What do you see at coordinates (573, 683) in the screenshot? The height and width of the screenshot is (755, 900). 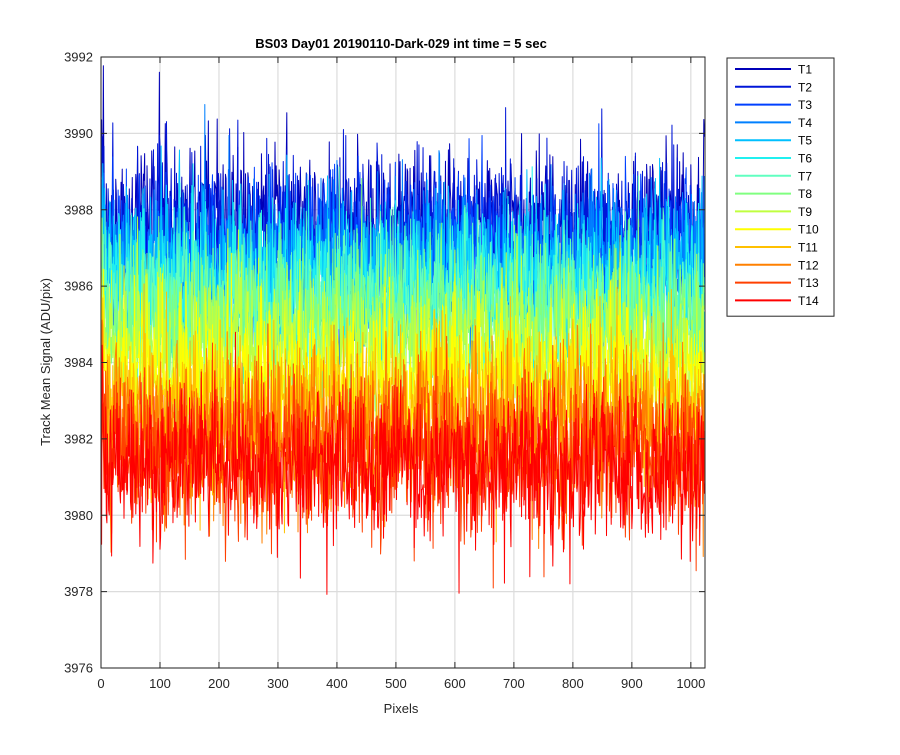 I see `x-tick-label: 800` at bounding box center [573, 683].